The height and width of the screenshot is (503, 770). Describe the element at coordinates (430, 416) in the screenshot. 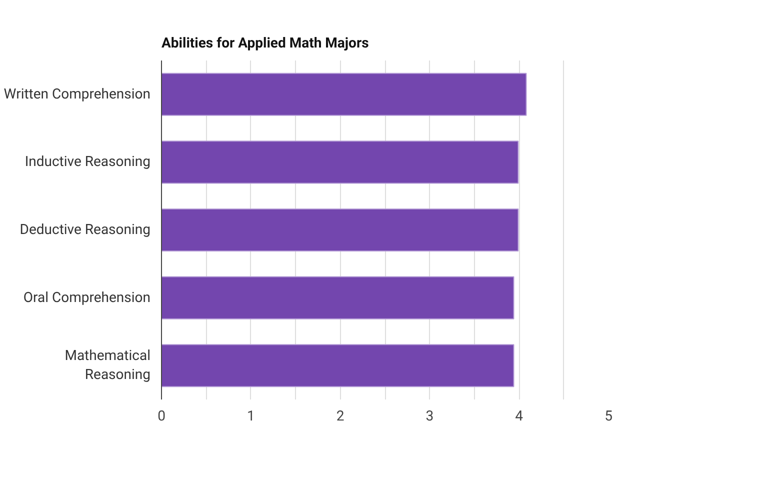

I see `x-tick-label: 3` at that location.